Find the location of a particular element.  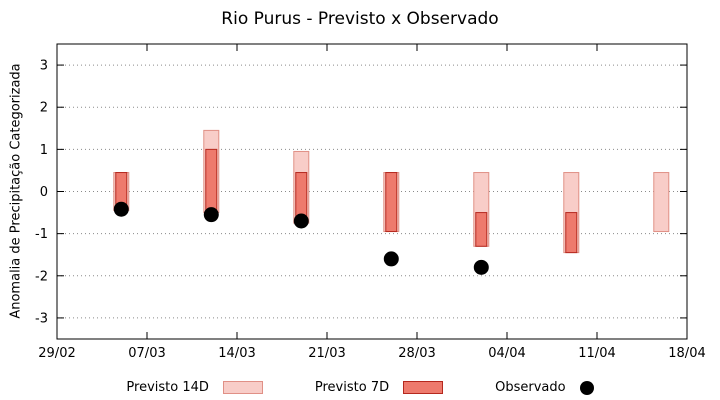

x-tick-label: 18/04 is located at coordinates (686, 353).